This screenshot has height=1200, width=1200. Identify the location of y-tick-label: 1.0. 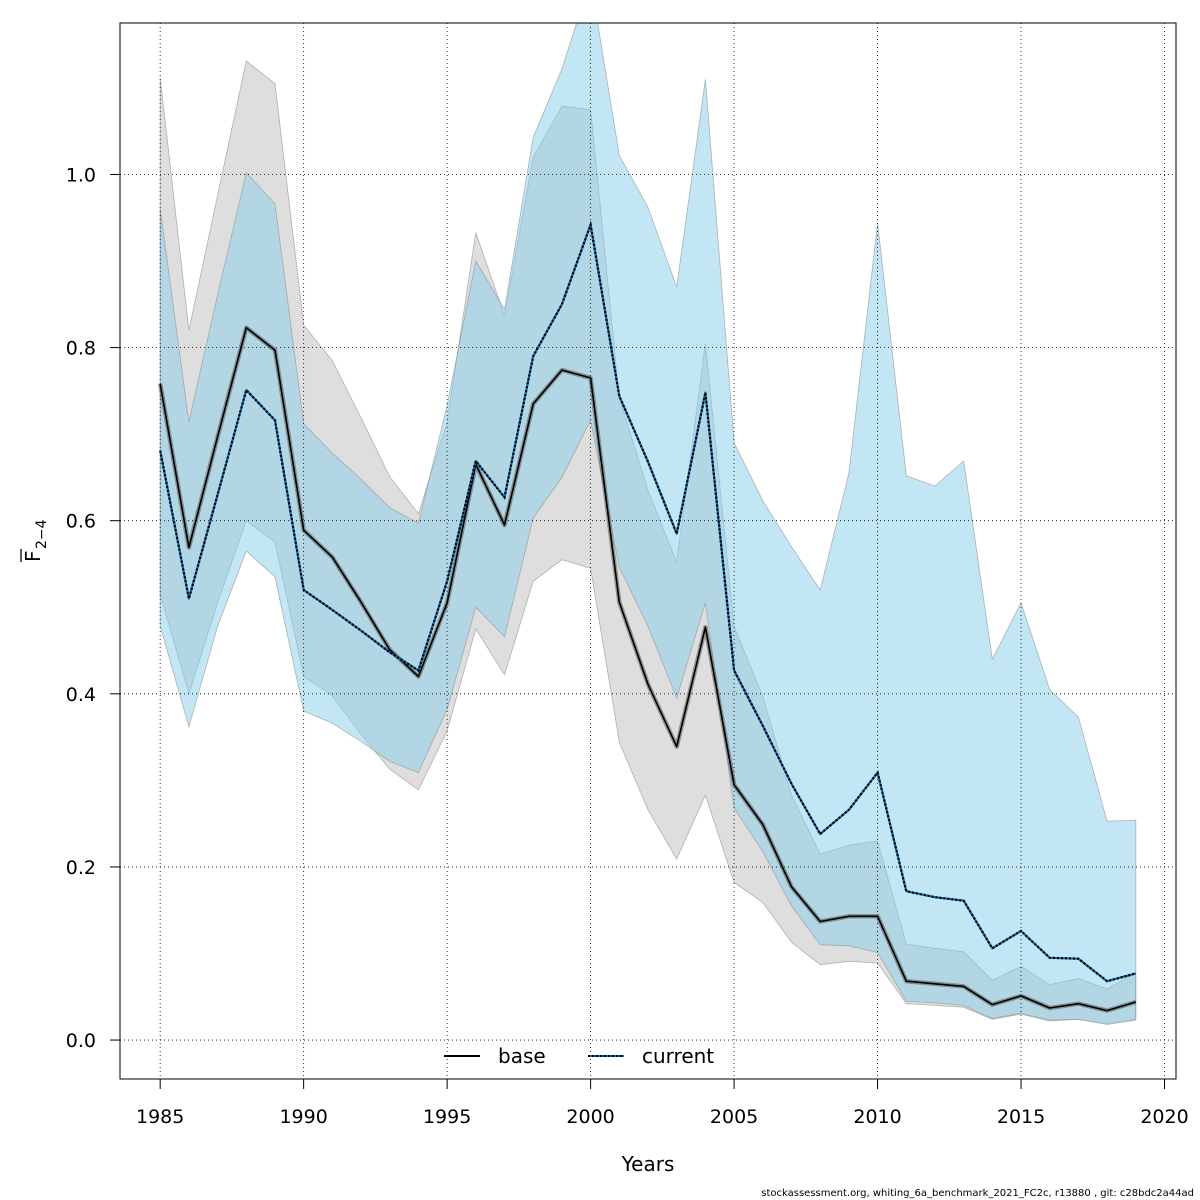
(81, 175).